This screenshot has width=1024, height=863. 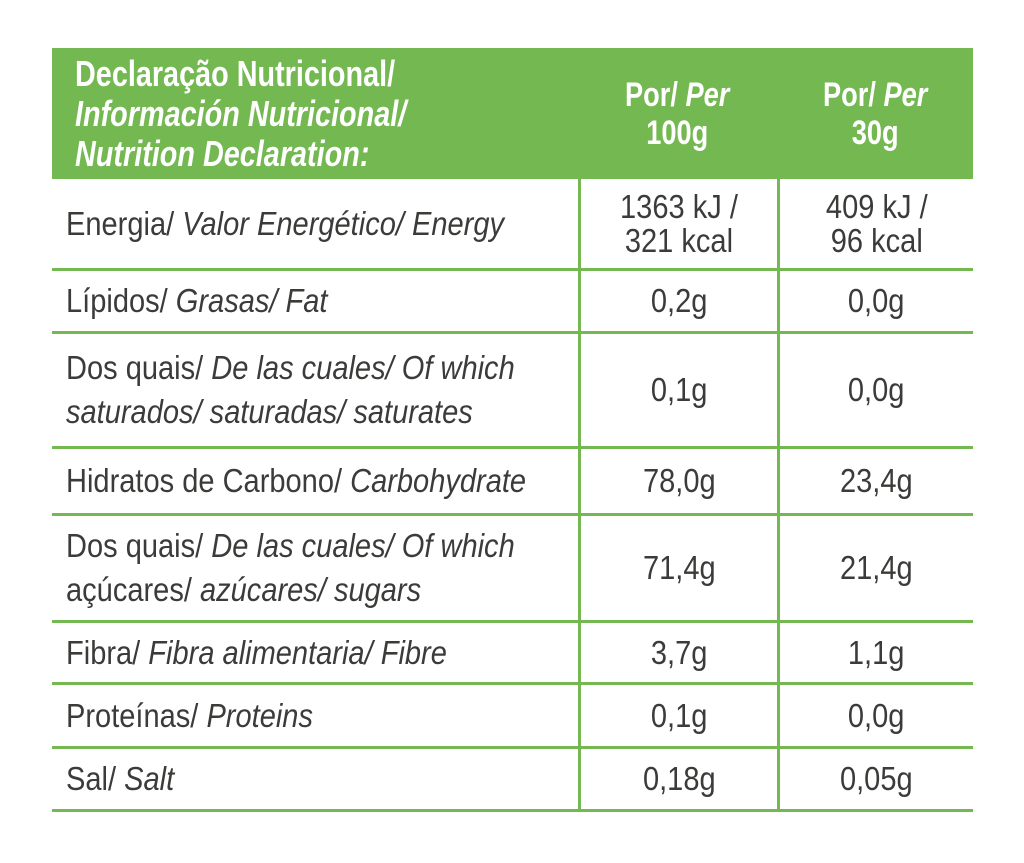 I want to click on table-row-salt: Sal/ Salt 0,18g 0,05g, so click(x=512, y=780).